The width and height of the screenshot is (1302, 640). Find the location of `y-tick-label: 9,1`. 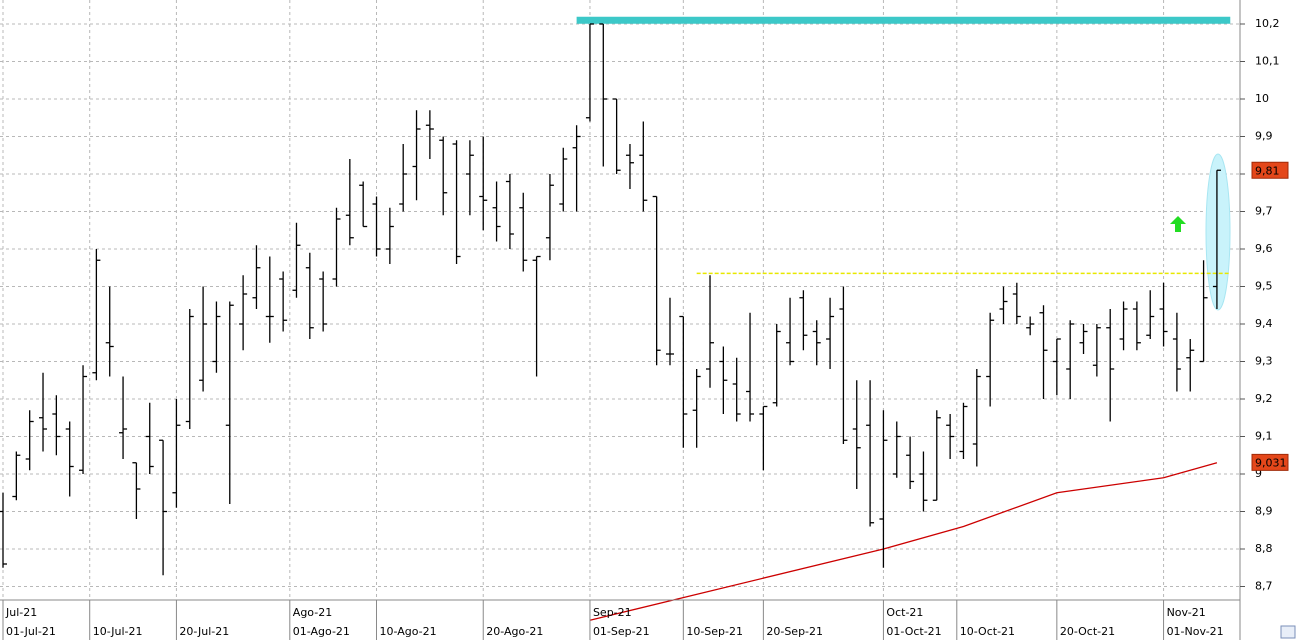

y-tick-label: 9,1 is located at coordinates (1264, 436).